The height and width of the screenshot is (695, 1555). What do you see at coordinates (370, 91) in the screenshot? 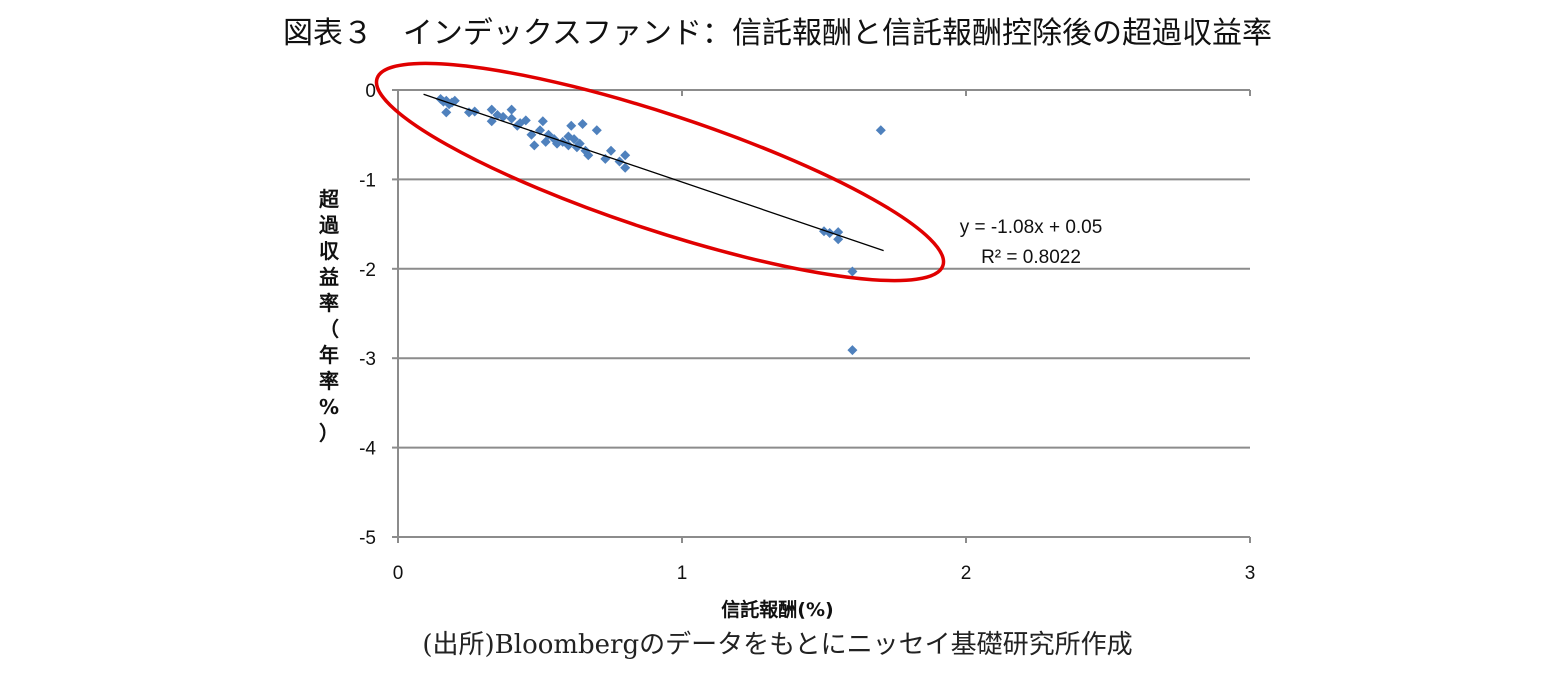
I see `y-tick-label: 0` at bounding box center [370, 91].